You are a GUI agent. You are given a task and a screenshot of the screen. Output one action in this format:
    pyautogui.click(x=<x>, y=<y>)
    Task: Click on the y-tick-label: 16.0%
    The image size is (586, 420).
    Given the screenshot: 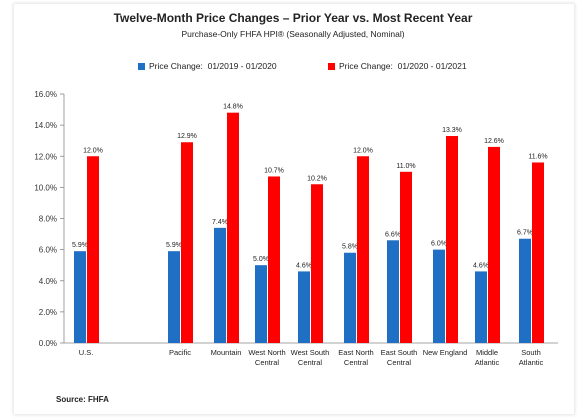 What is the action you would take?
    pyautogui.click(x=45, y=94)
    